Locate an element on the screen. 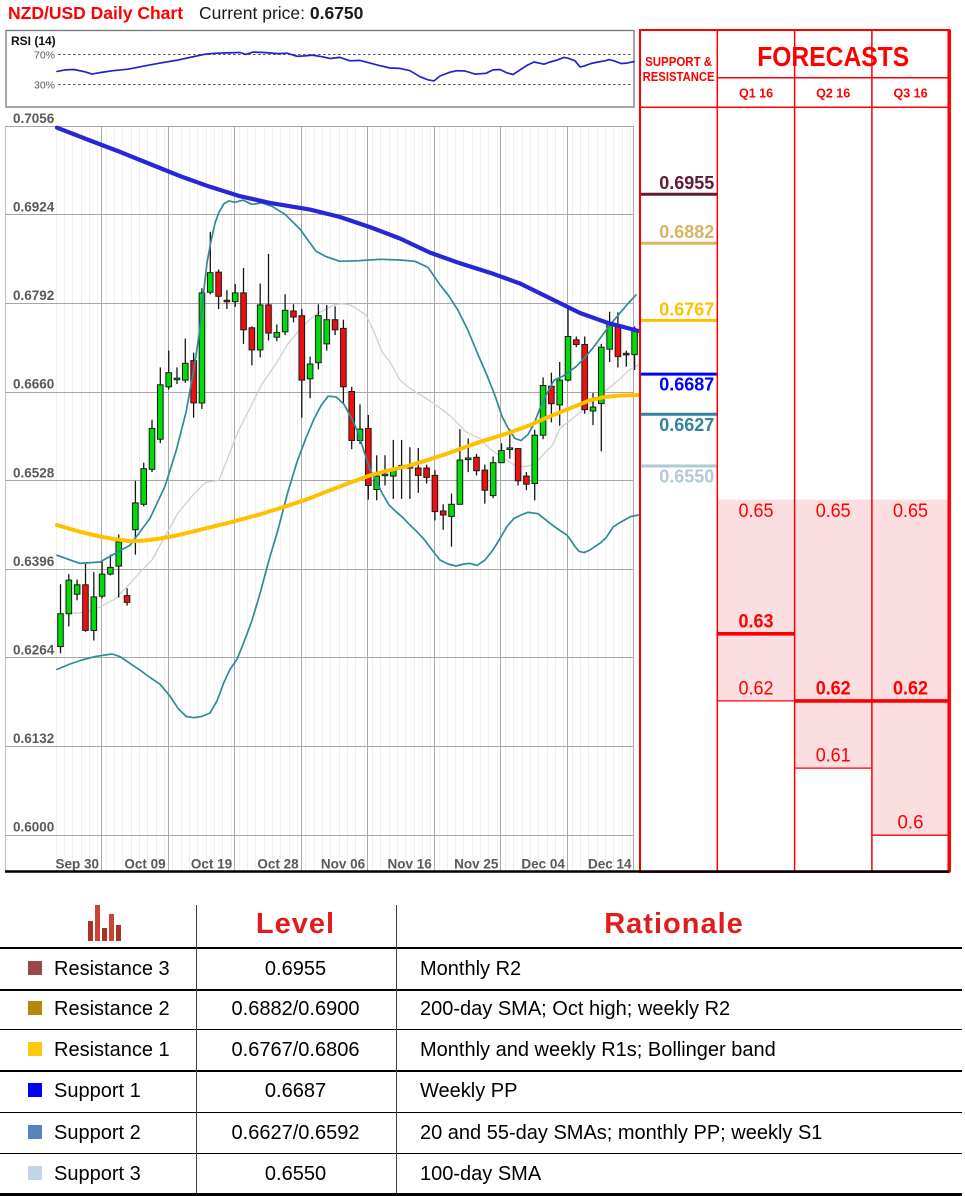 This screenshot has width=965, height=1196. svg-text: Oct 28 is located at coordinates (278, 864).